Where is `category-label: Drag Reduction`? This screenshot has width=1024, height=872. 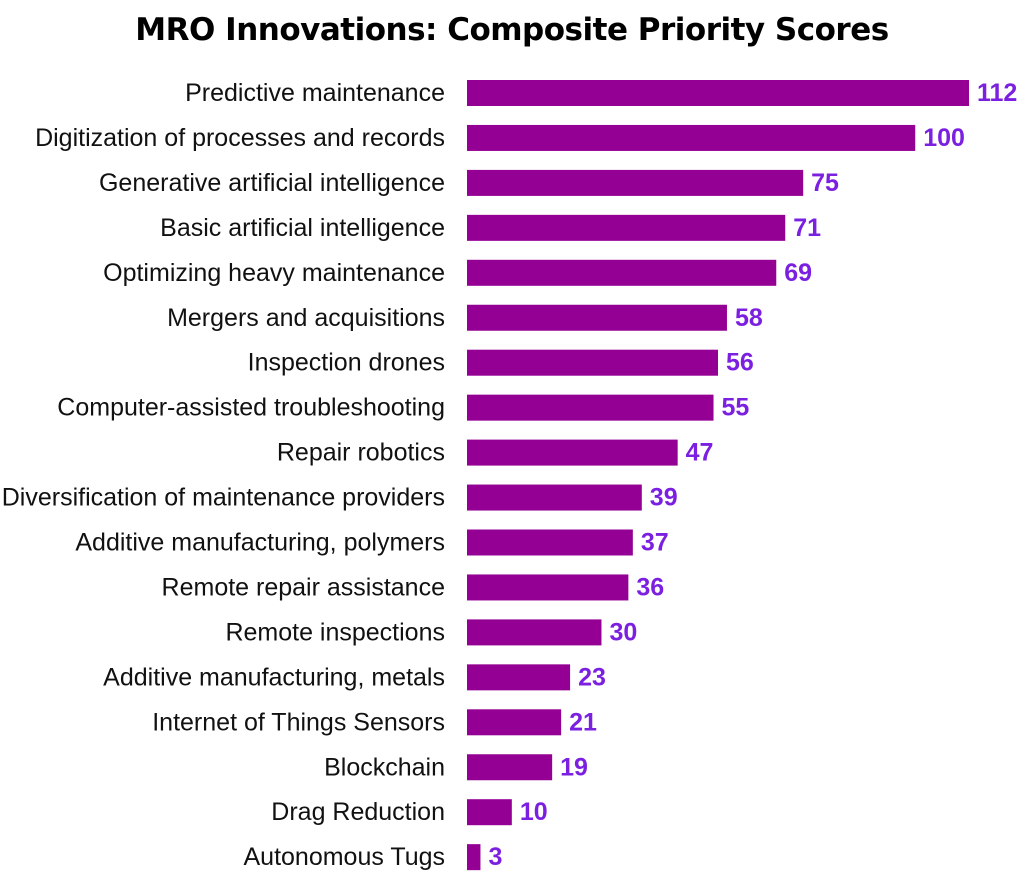 category-label: Drag Reduction is located at coordinates (358, 812).